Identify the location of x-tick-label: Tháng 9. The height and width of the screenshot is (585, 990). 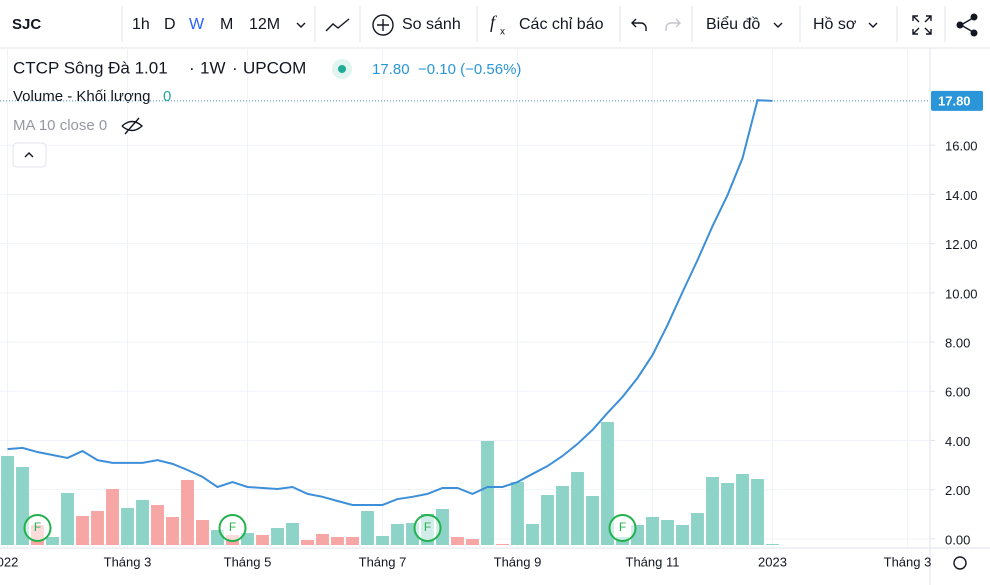
(518, 561).